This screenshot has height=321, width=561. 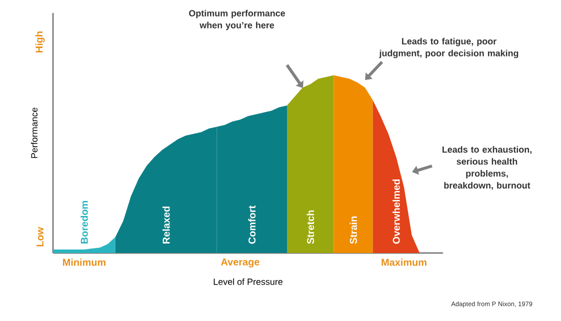 I want to click on x-tick-label: Maximum, so click(x=404, y=262).